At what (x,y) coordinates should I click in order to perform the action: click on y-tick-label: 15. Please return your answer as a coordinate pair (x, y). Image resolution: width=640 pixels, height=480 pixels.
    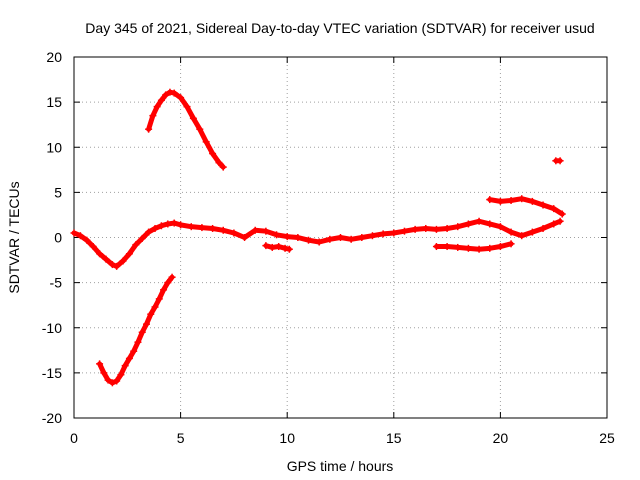
    Looking at the image, I should click on (54, 102).